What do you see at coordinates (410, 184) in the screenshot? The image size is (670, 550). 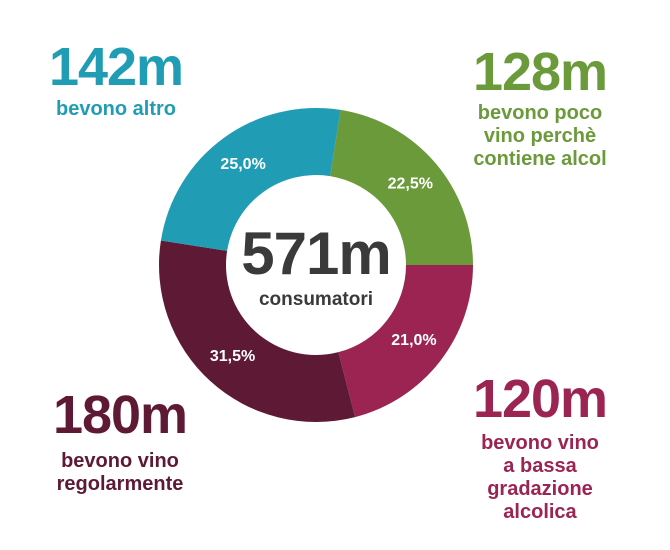 I see `value-label: 22,5%` at bounding box center [410, 184].